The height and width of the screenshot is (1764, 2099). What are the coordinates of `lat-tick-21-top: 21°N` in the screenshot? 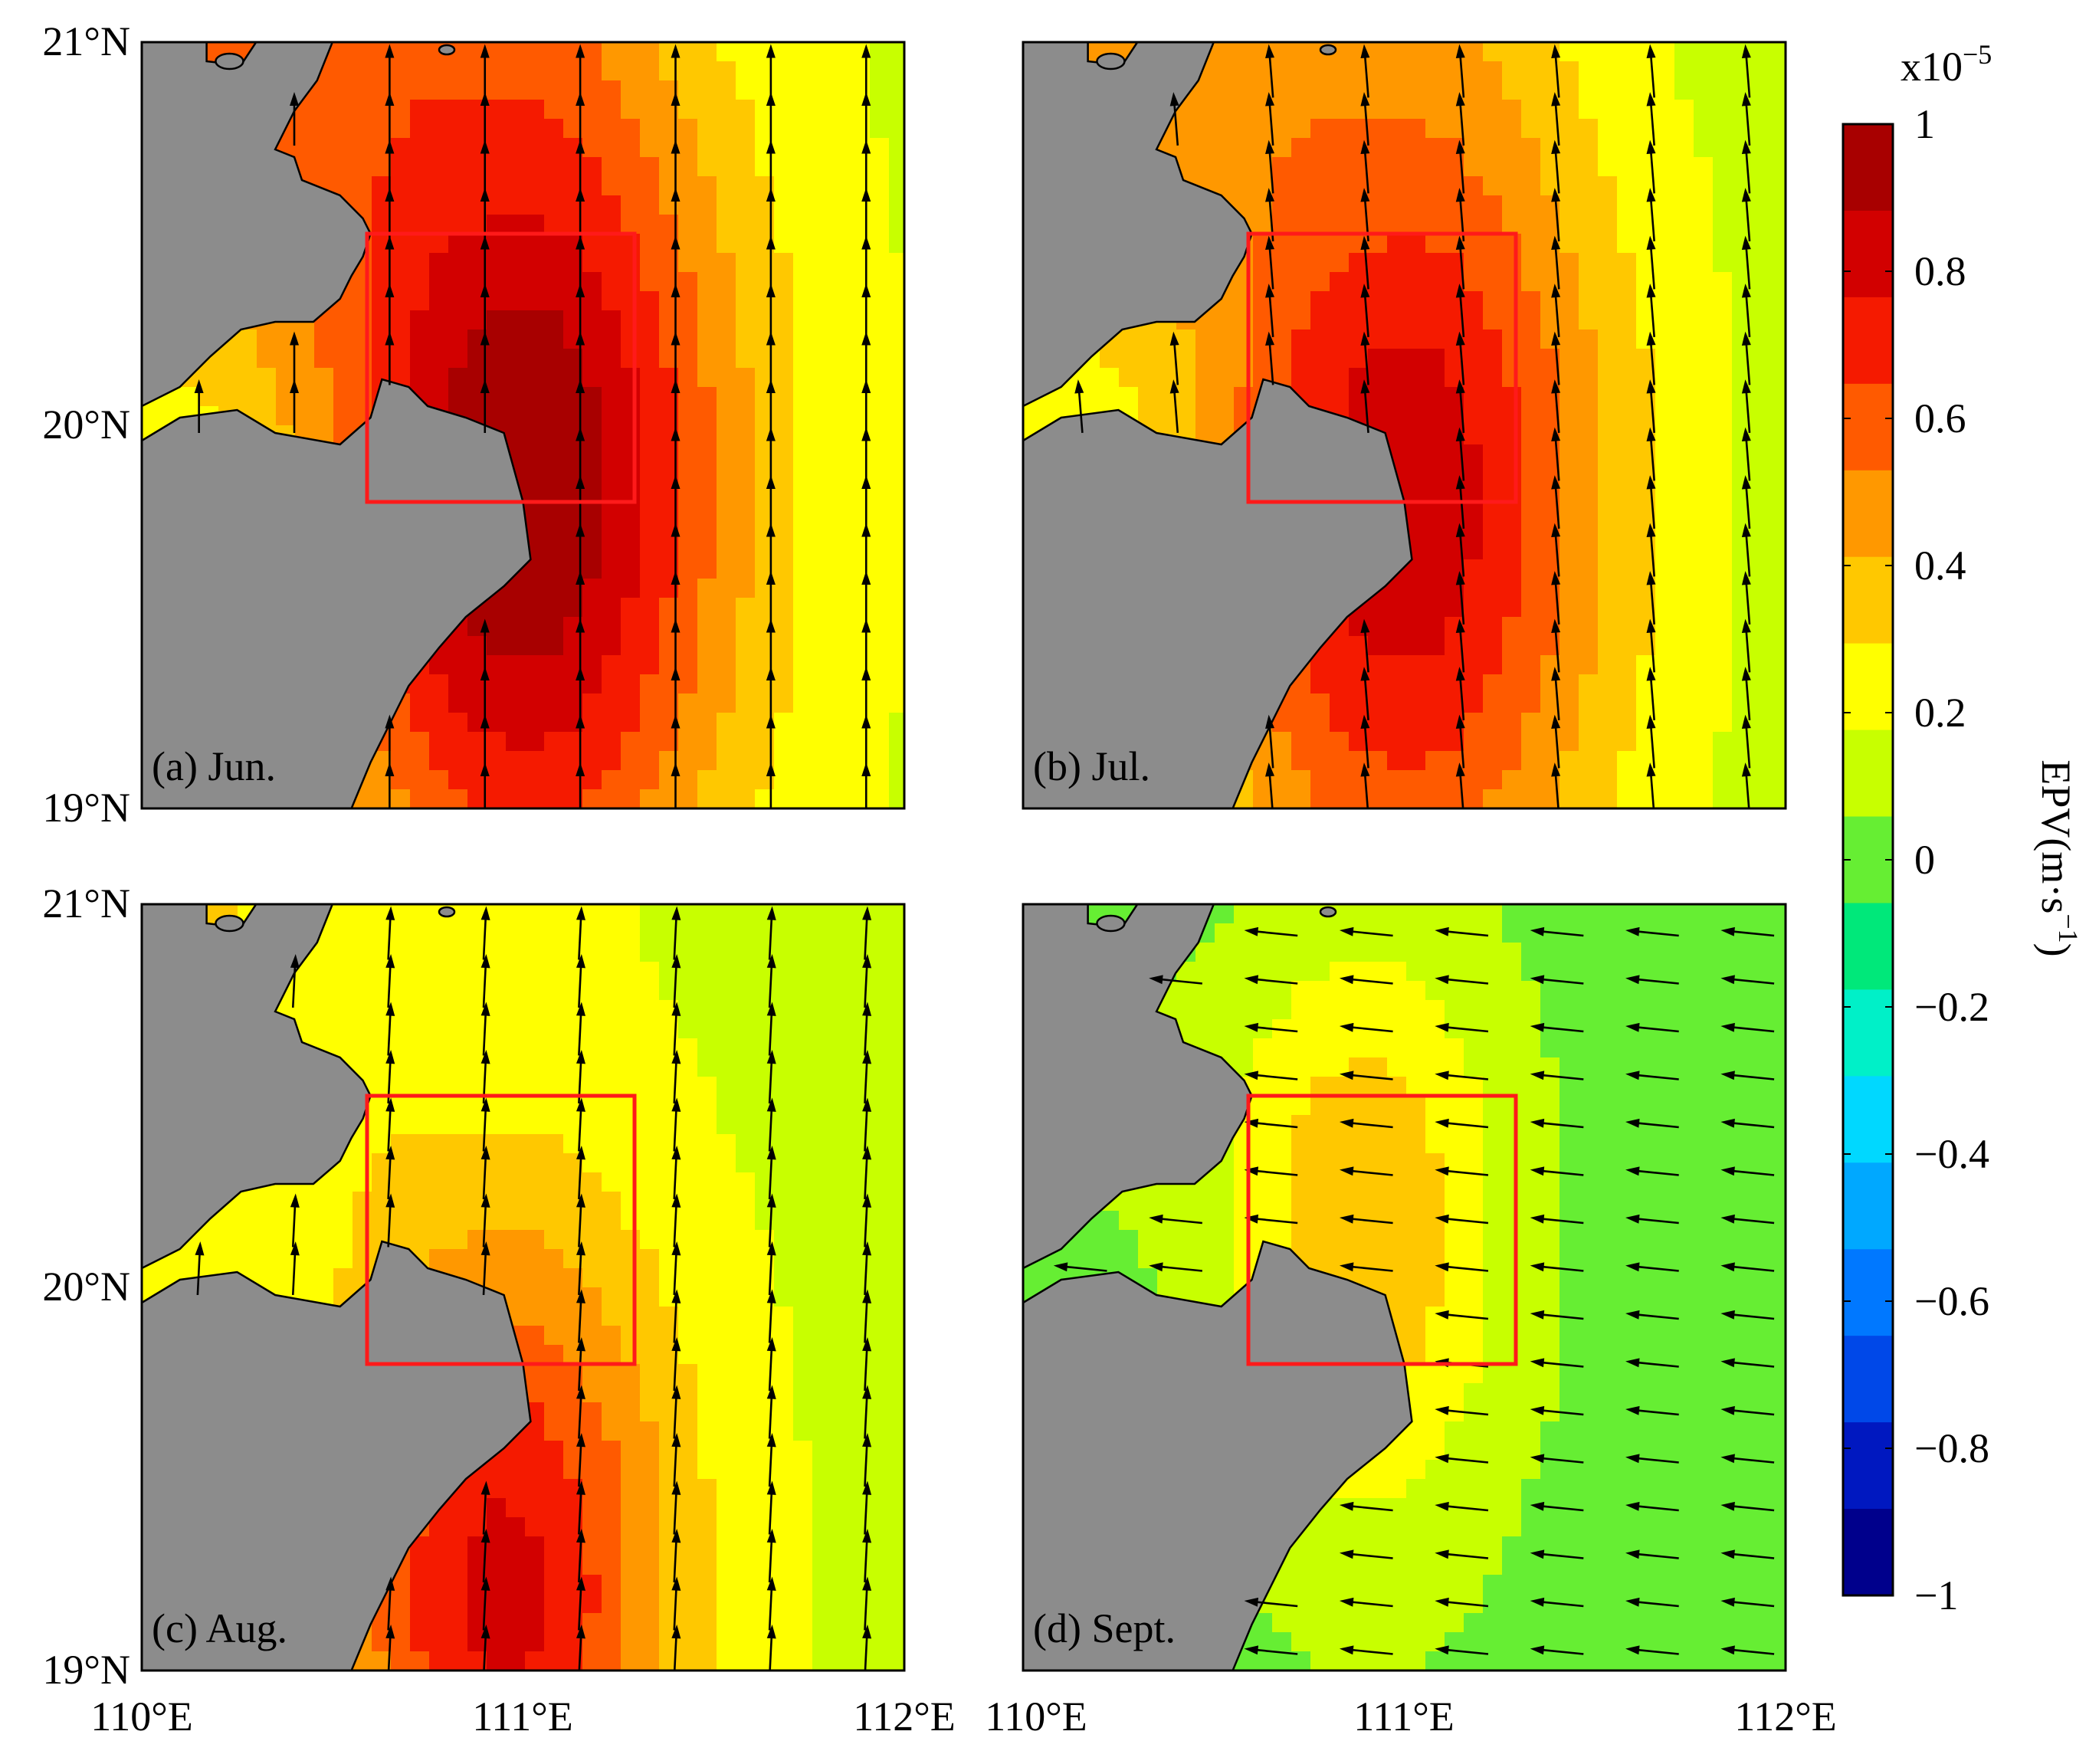 It's located at (86, 41).